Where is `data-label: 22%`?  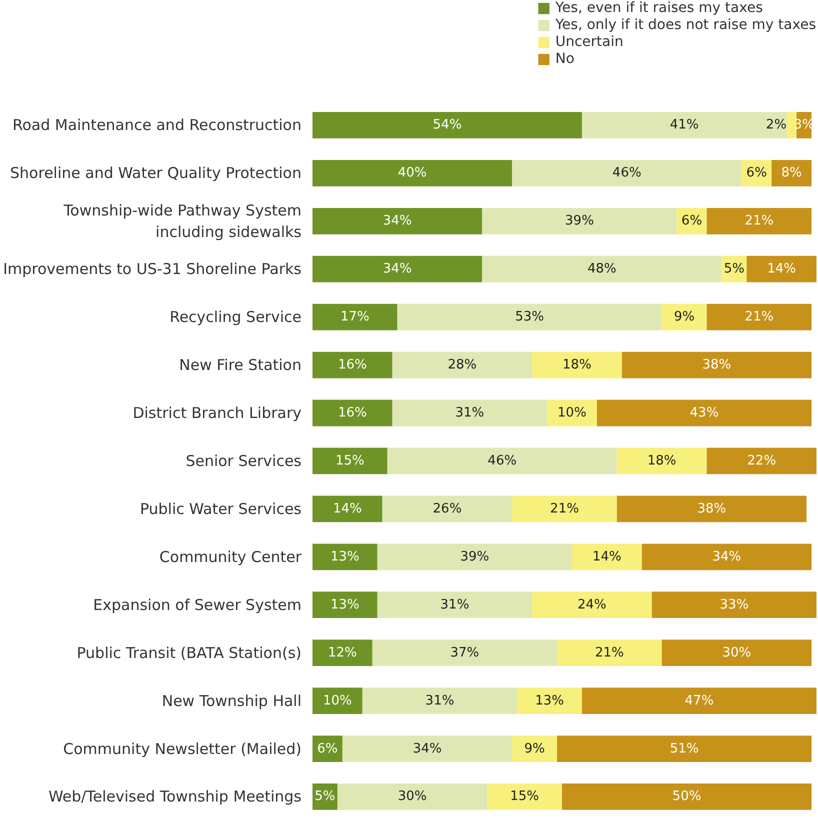 data-label: 22% is located at coordinates (761, 460).